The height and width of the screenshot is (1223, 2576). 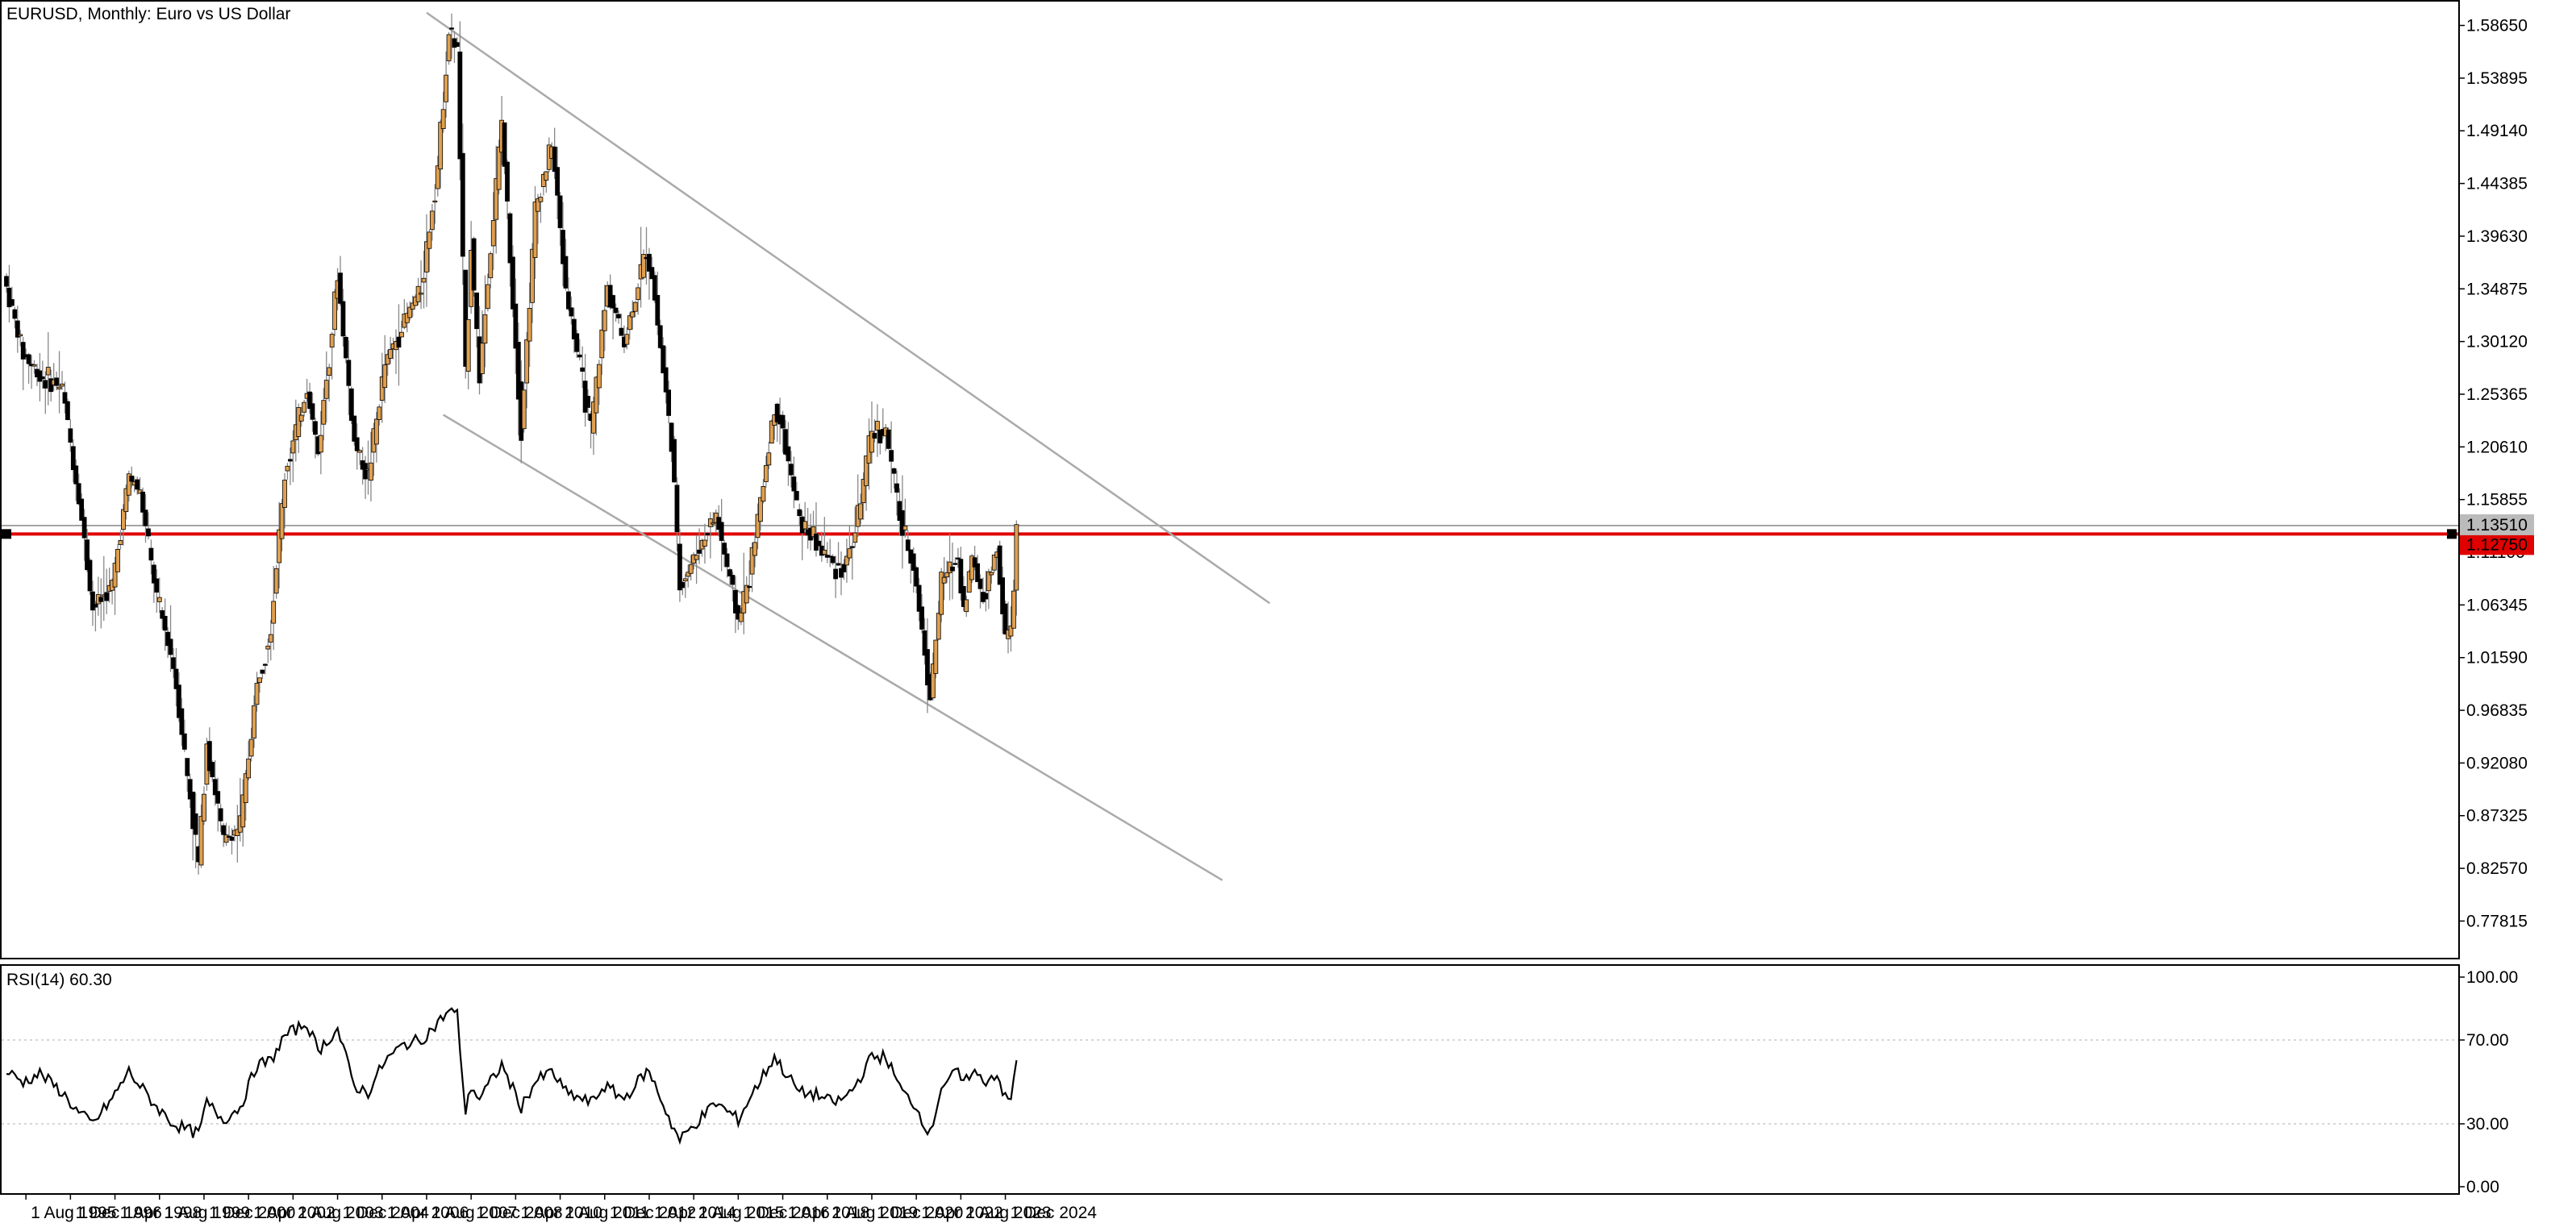 I want to click on rsi-tick-label: 100.00, so click(x=2492, y=977).